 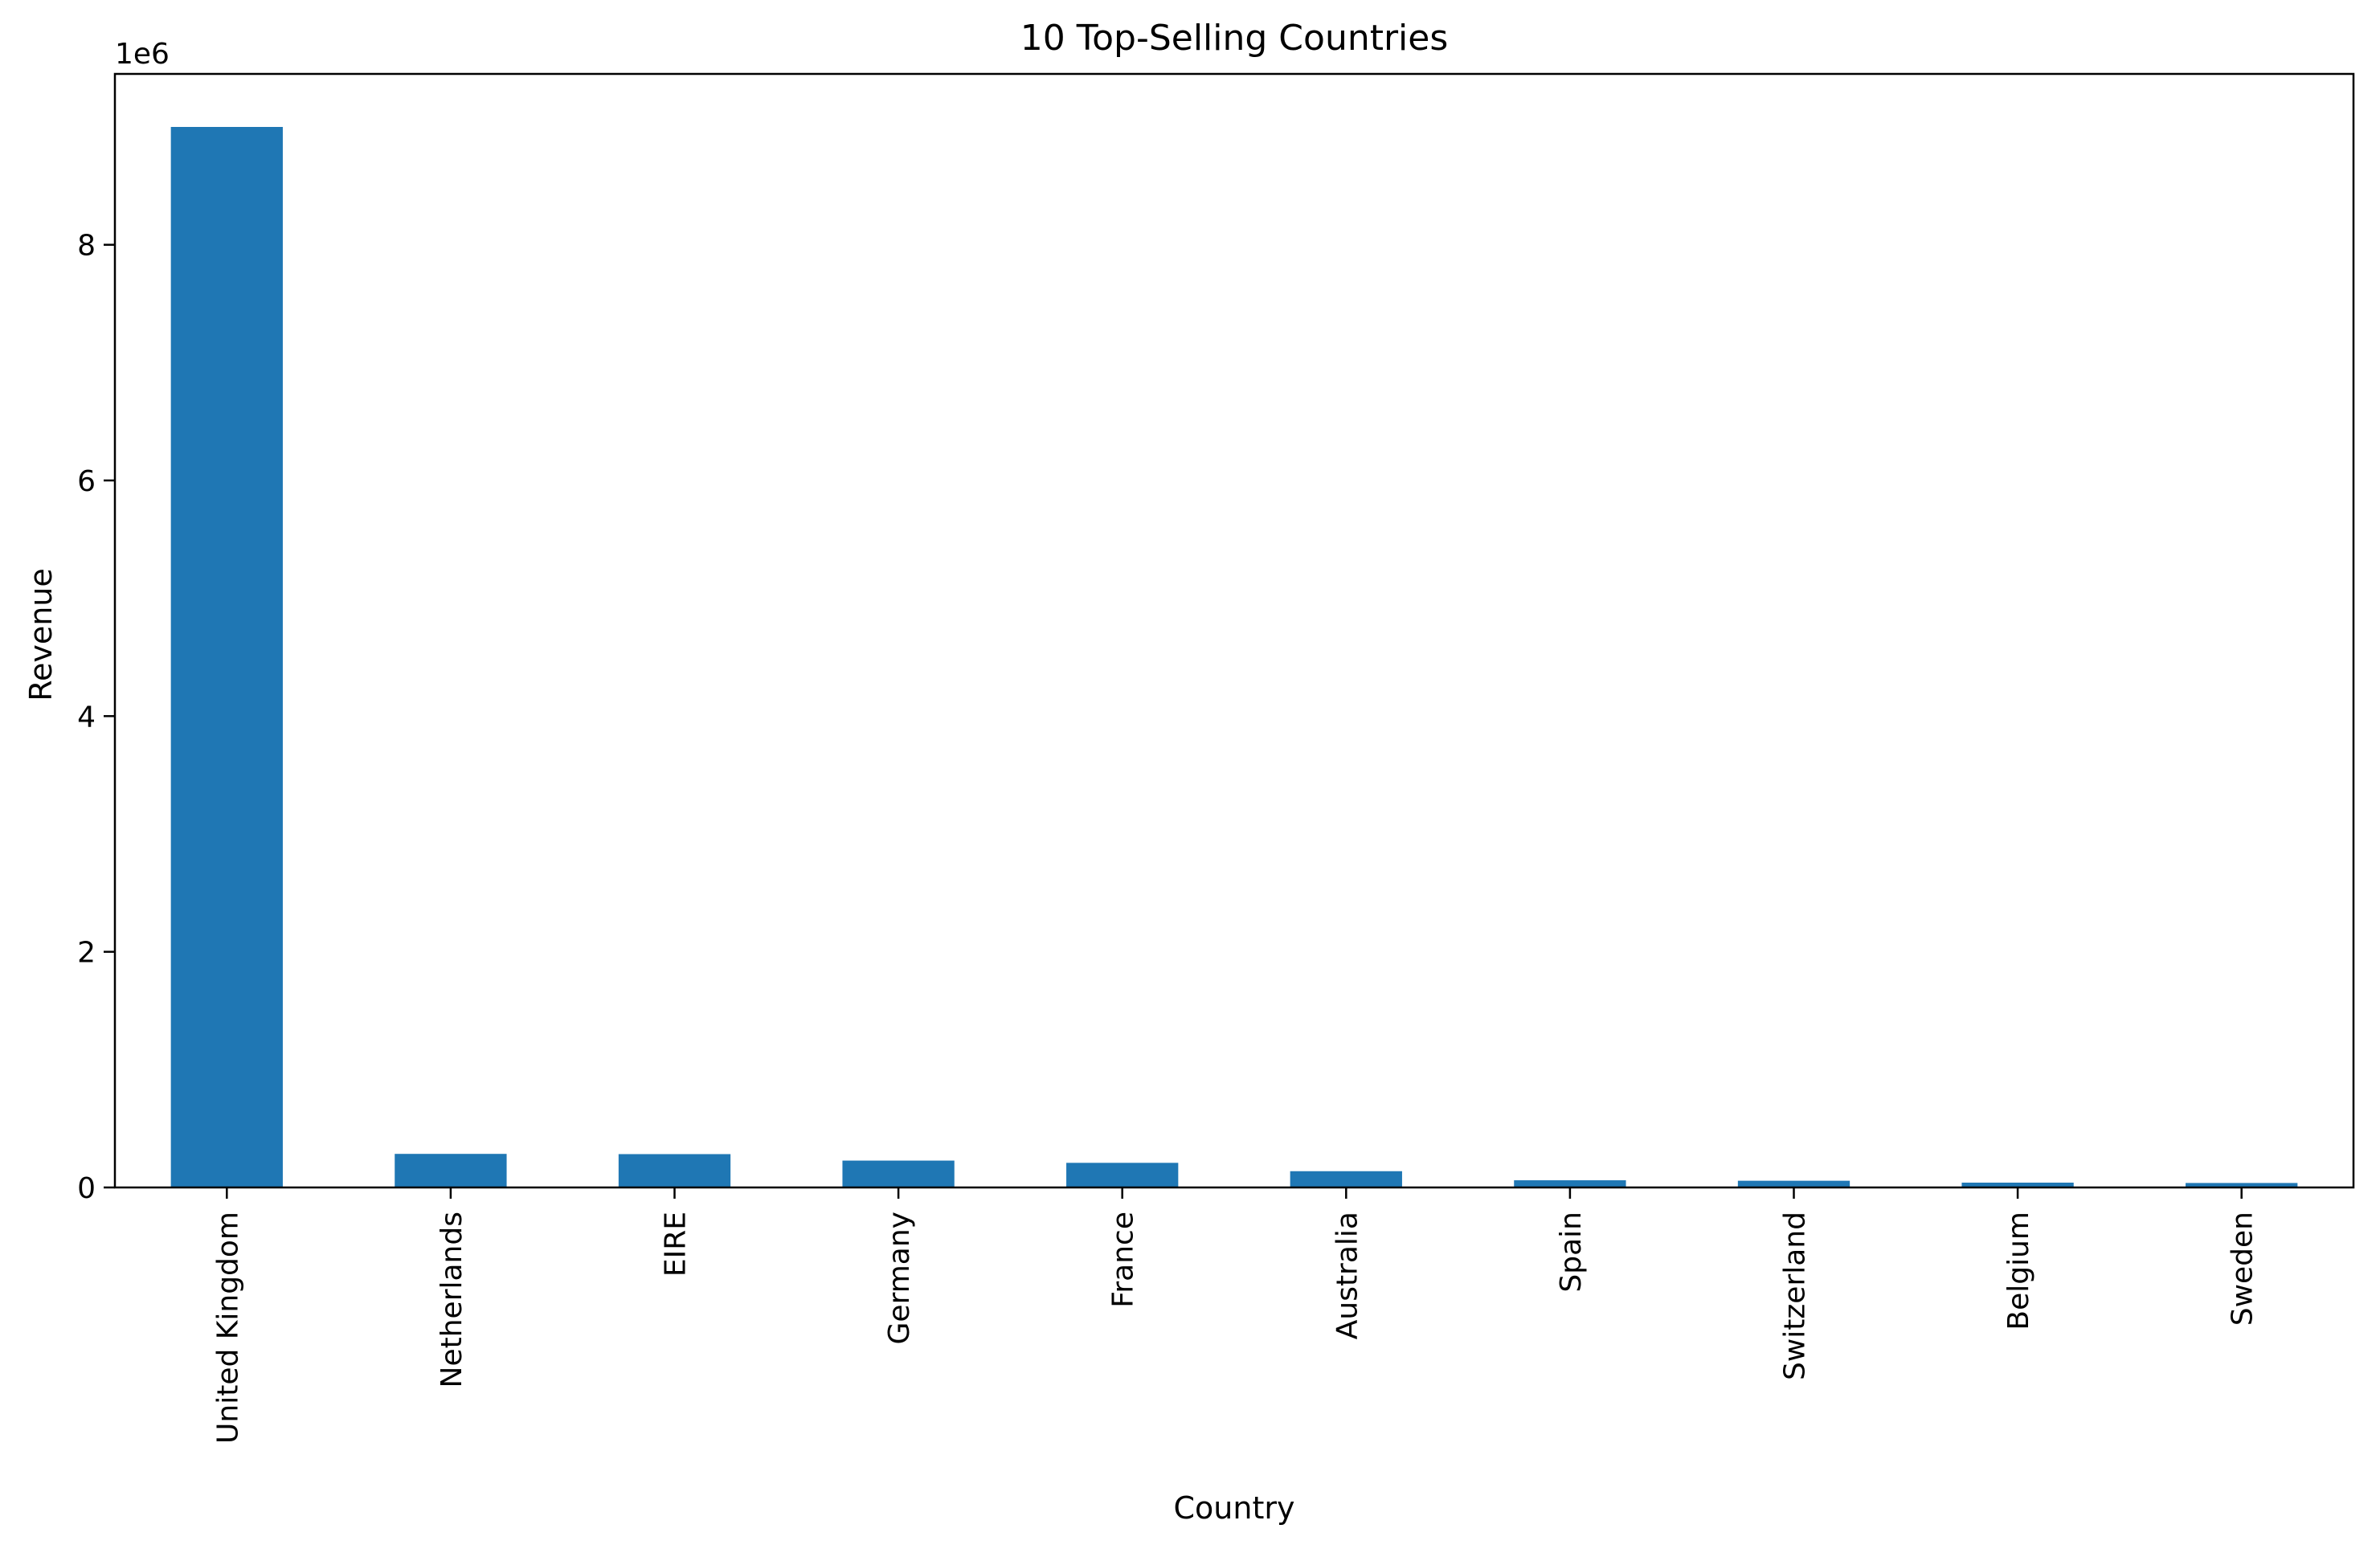 I want to click on x-tick-label: Australia, so click(x=1347, y=1275).